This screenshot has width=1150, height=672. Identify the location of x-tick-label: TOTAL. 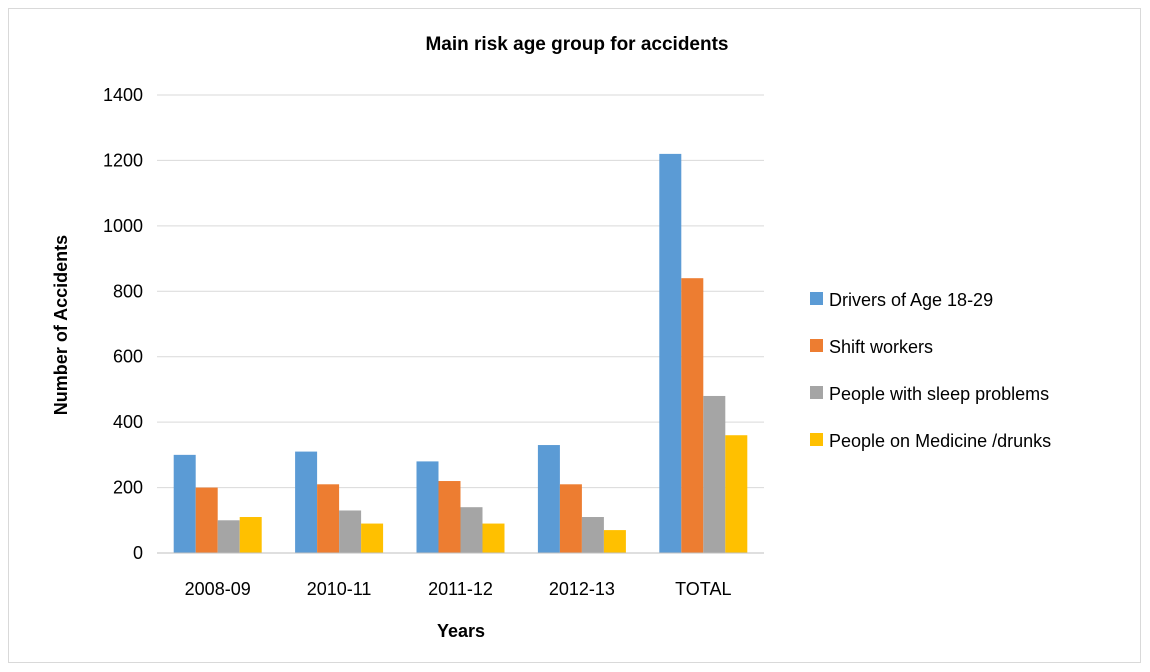
(703, 589).